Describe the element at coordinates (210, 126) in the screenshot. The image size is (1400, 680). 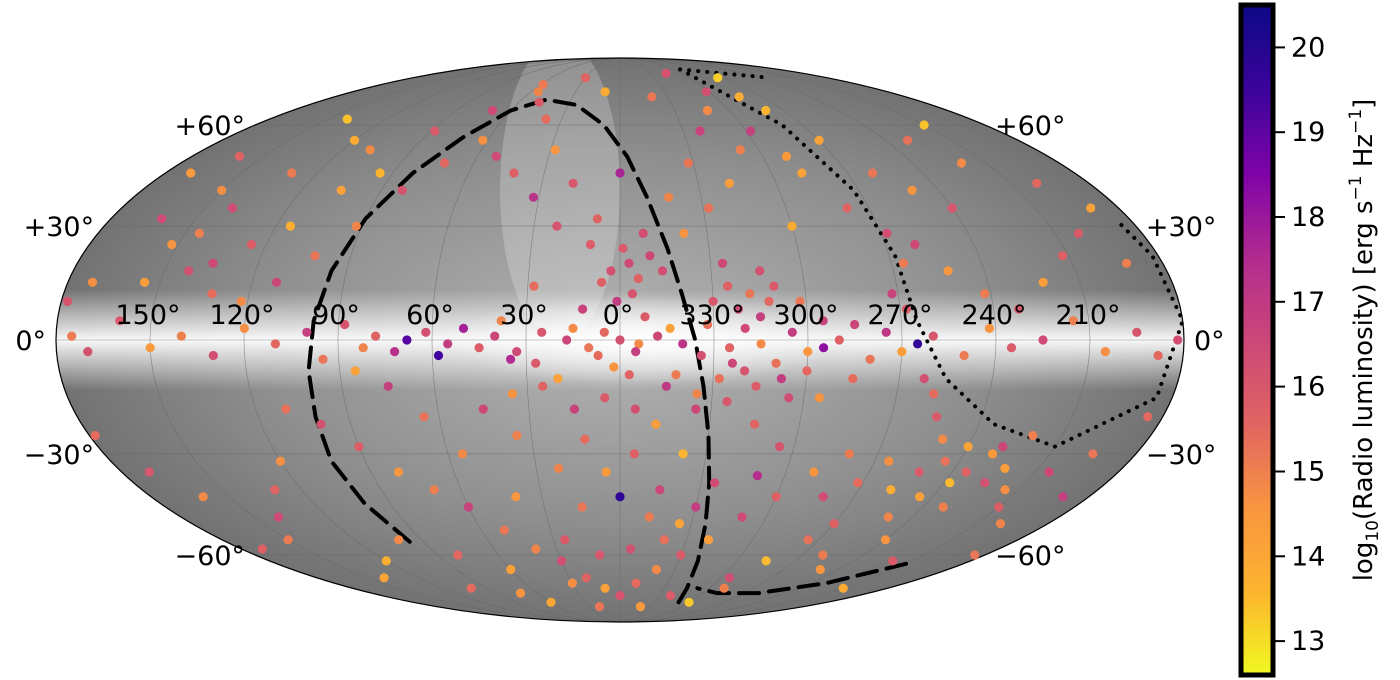
I see `lat-tick-label-left: +60°` at that location.